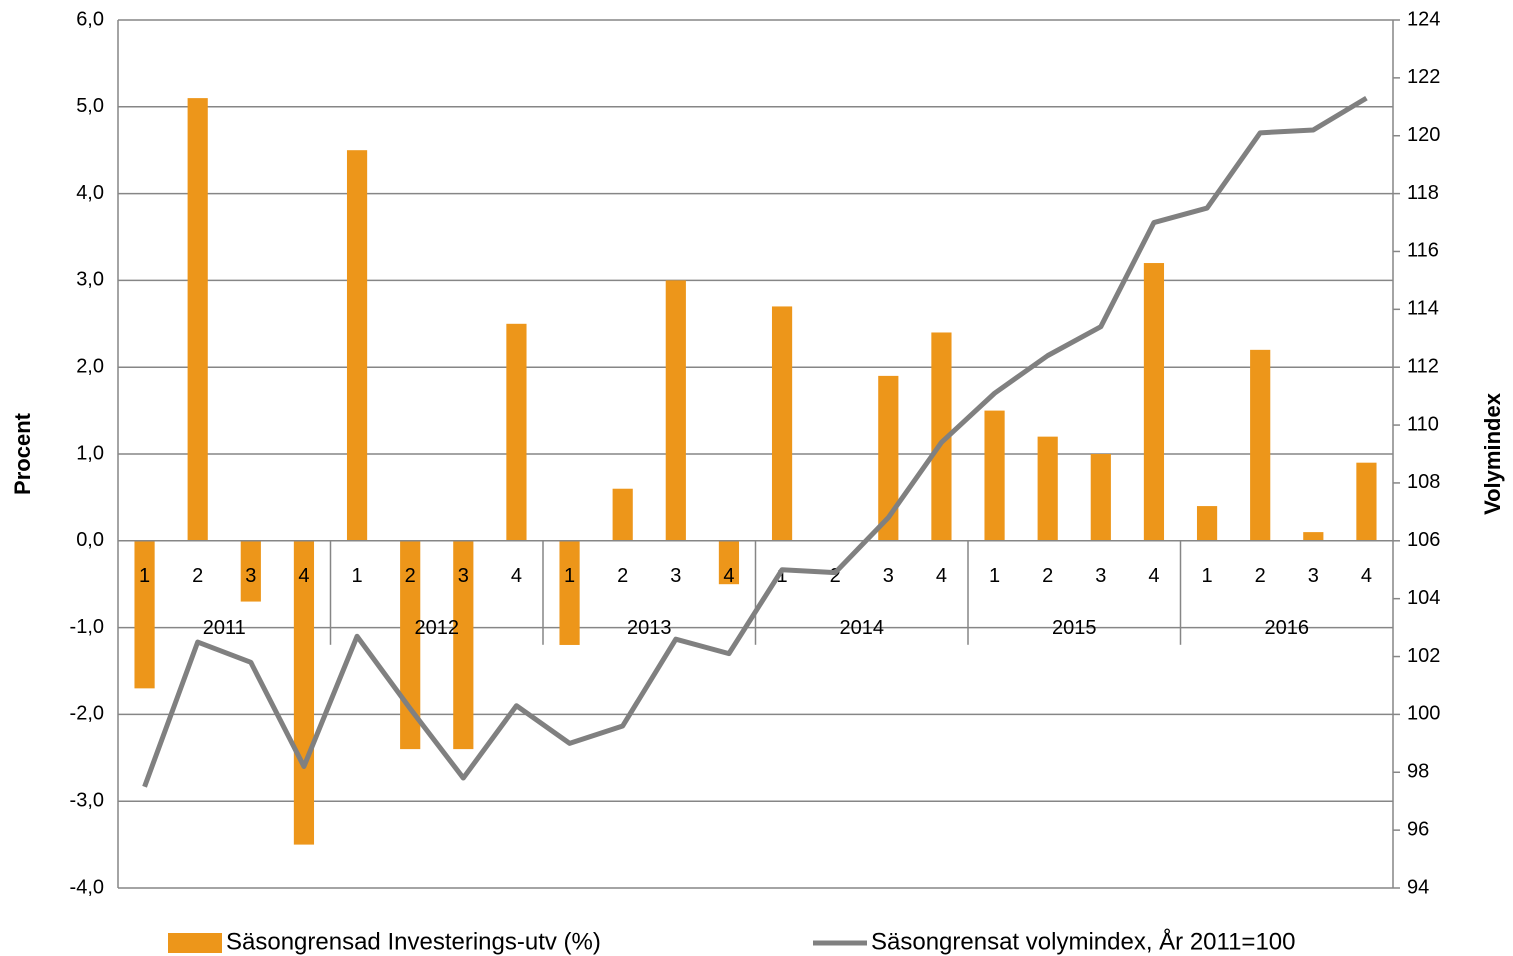 The width and height of the screenshot is (1513, 956). I want to click on x-group-label: 2014, so click(862, 628).